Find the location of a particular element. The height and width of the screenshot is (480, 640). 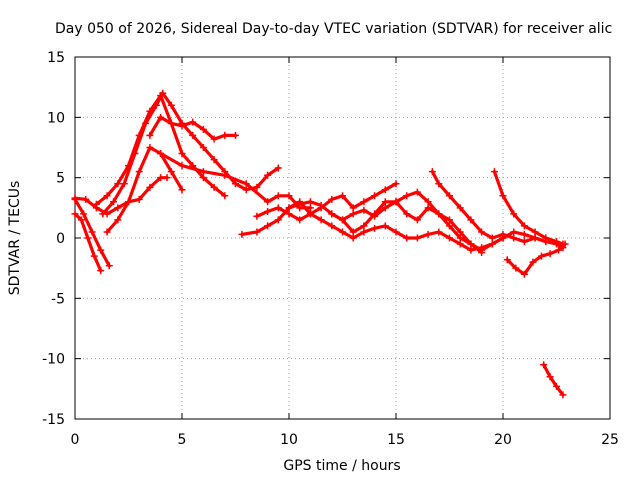

x-axis-label: GPS time / hours is located at coordinates (341, 466).